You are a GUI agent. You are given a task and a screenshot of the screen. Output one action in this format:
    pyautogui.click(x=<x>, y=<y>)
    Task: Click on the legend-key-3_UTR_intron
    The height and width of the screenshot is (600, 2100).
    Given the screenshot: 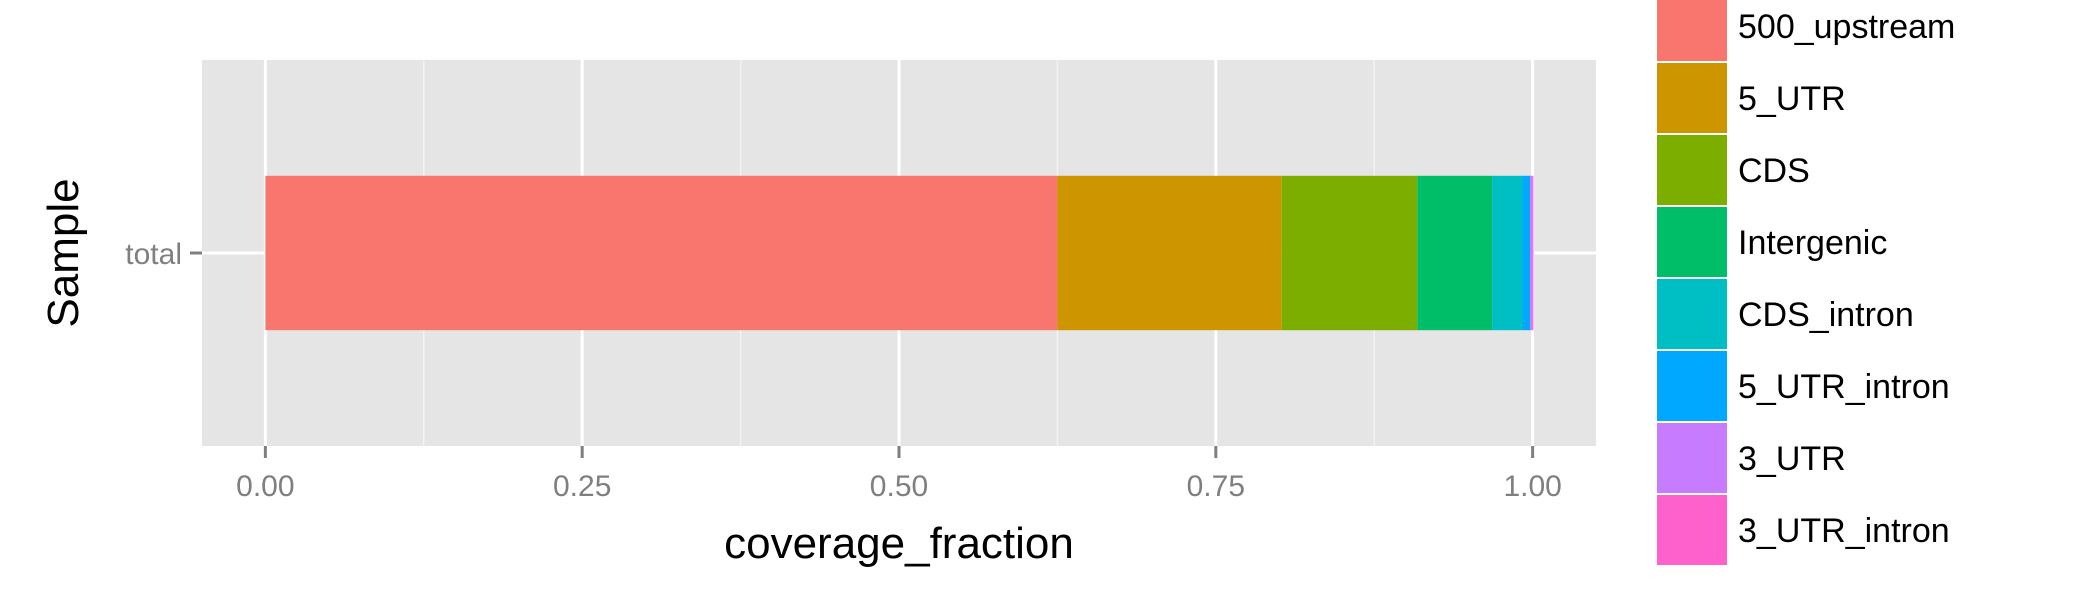 What is the action you would take?
    pyautogui.click(x=1692, y=530)
    